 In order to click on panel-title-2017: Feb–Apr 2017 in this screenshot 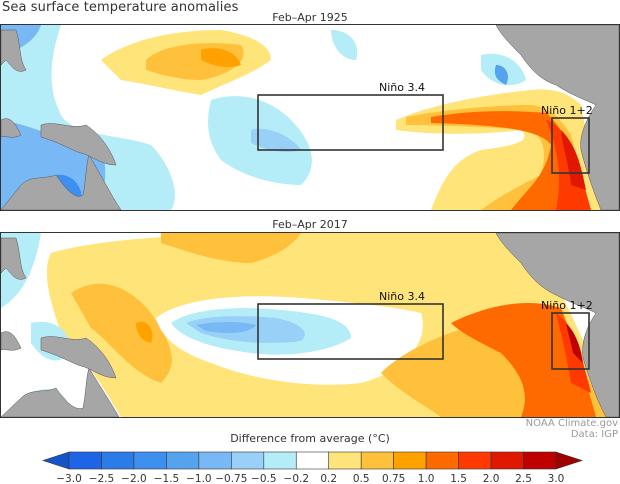, I will do `click(310, 224)`.